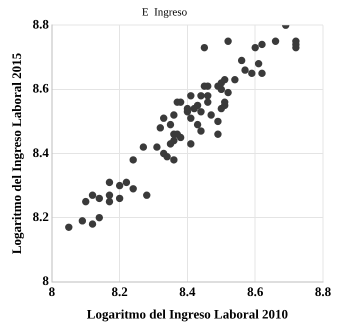 This screenshot has width=343, height=335. I want to click on y-tick-label: 8.8, so click(41, 24).